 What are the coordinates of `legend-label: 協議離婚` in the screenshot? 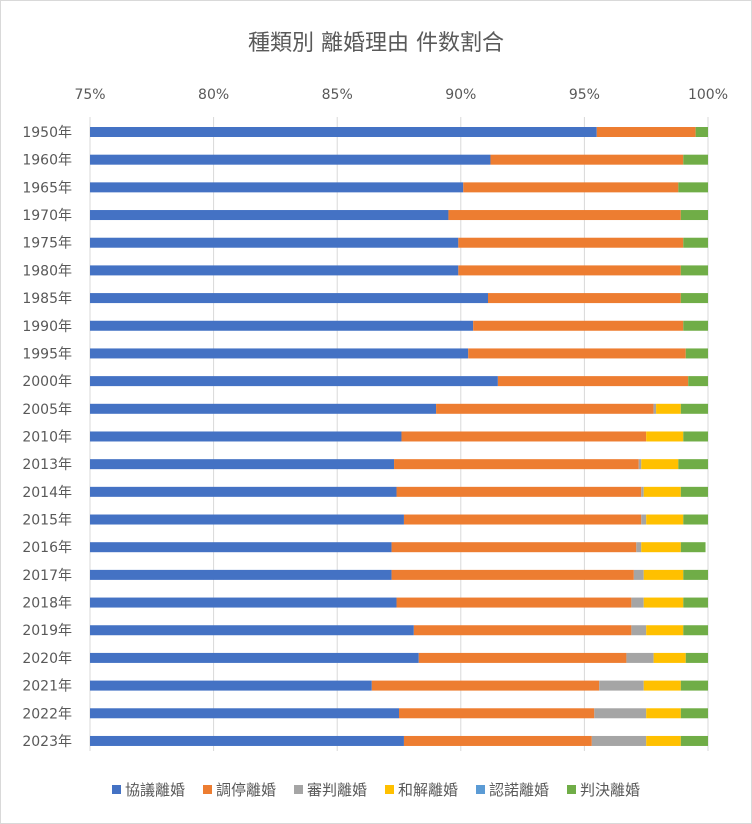 It's located at (154, 790).